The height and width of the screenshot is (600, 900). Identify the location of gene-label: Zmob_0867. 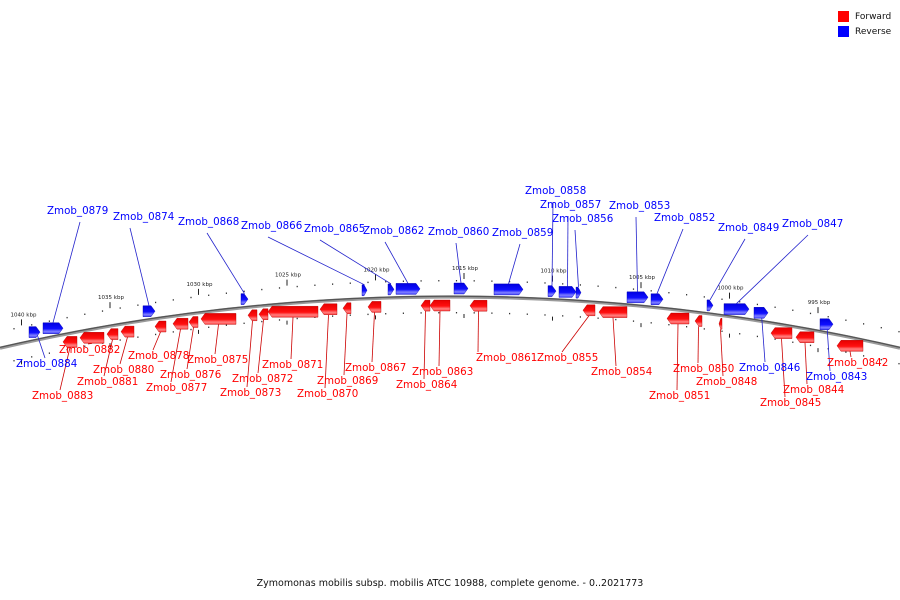
(375, 368).